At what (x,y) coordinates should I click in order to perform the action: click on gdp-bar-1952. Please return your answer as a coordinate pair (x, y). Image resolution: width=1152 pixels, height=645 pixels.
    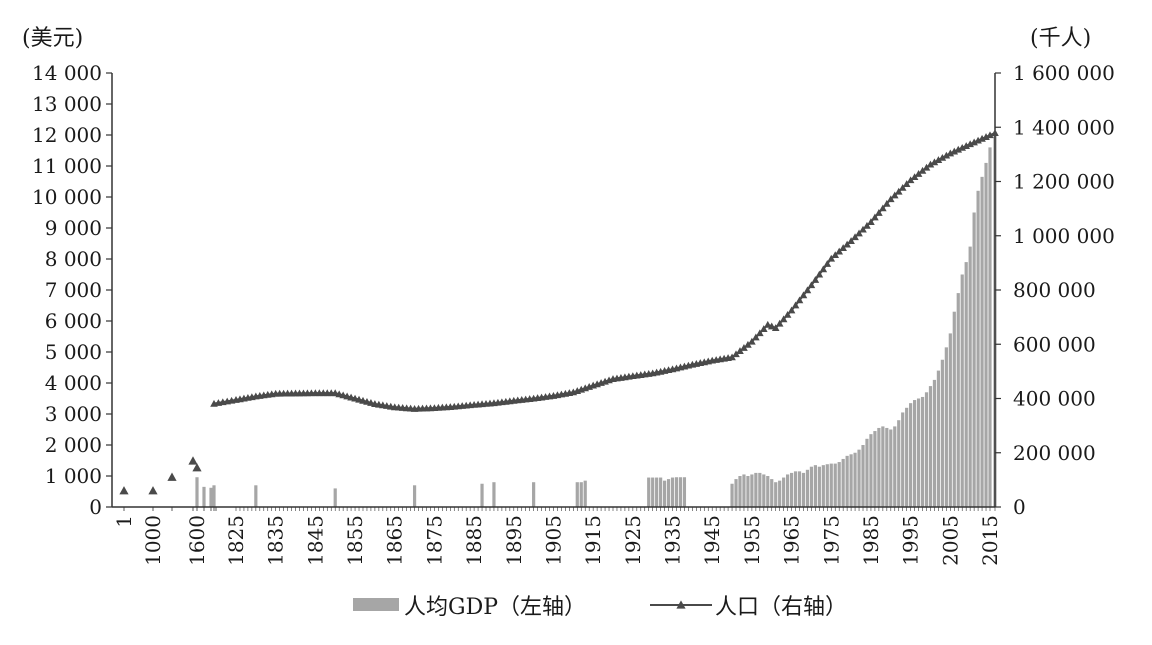
    Looking at the image, I should click on (740, 491).